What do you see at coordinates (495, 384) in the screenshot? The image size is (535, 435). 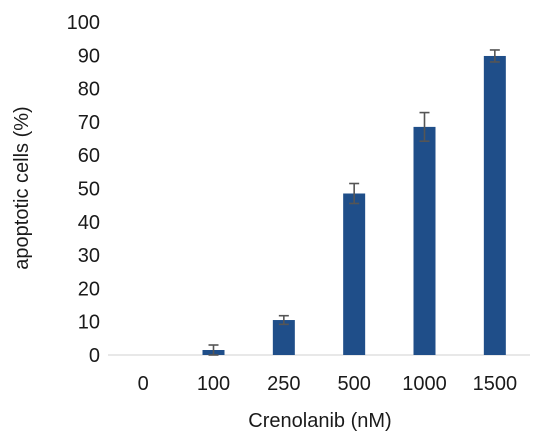 I see `x-tick-label: 1500` at bounding box center [495, 384].